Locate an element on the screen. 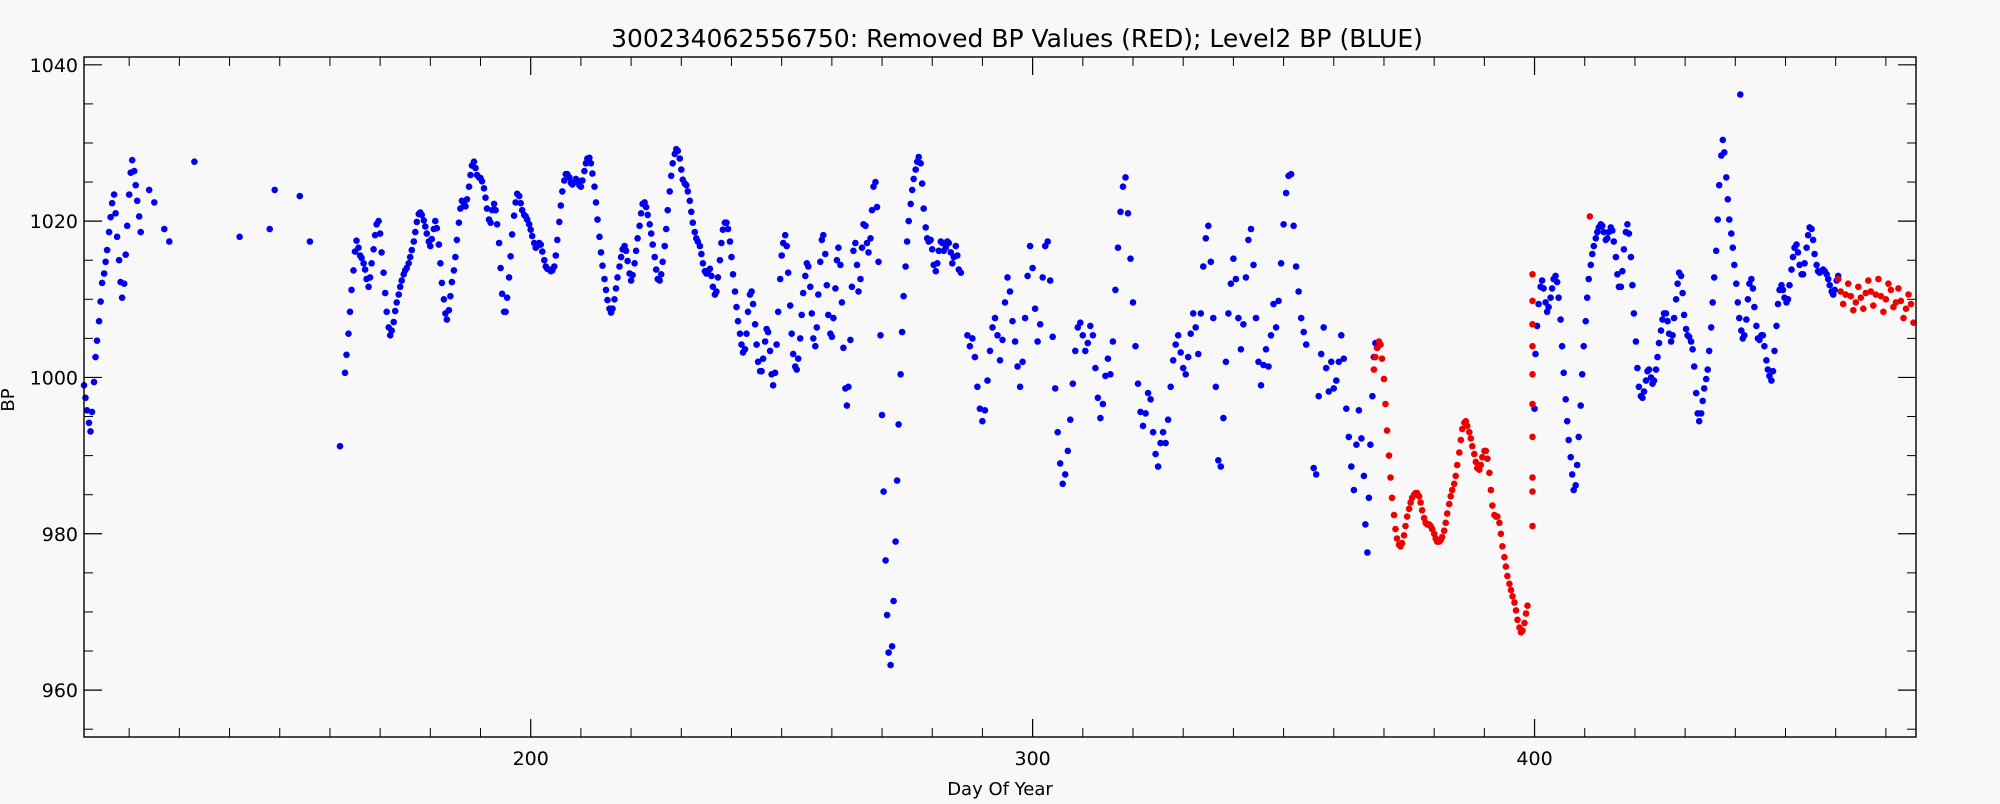 This screenshot has width=2000, height=804. y-tick-label: 1000 is located at coordinates (54, 378).